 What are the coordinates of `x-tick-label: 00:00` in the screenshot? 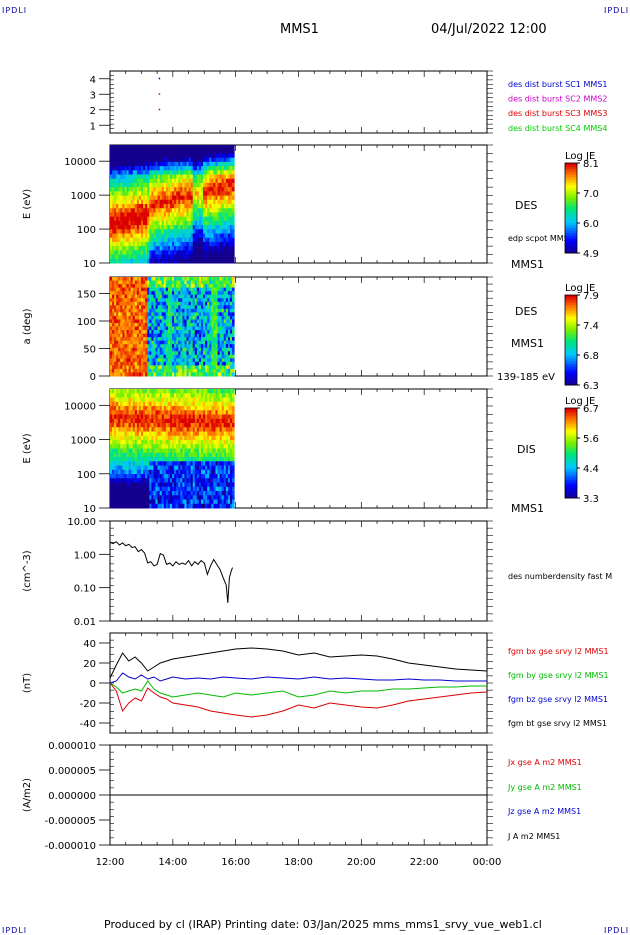 It's located at (487, 862).